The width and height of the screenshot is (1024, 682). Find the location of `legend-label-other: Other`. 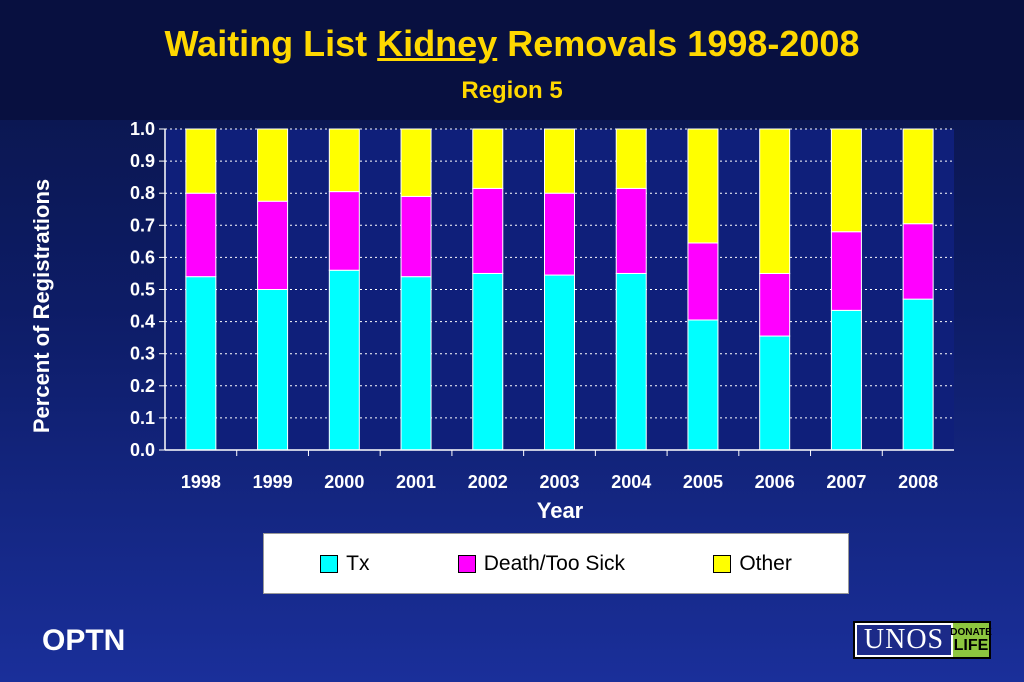

legend-label-other: Other is located at coordinates (765, 563).